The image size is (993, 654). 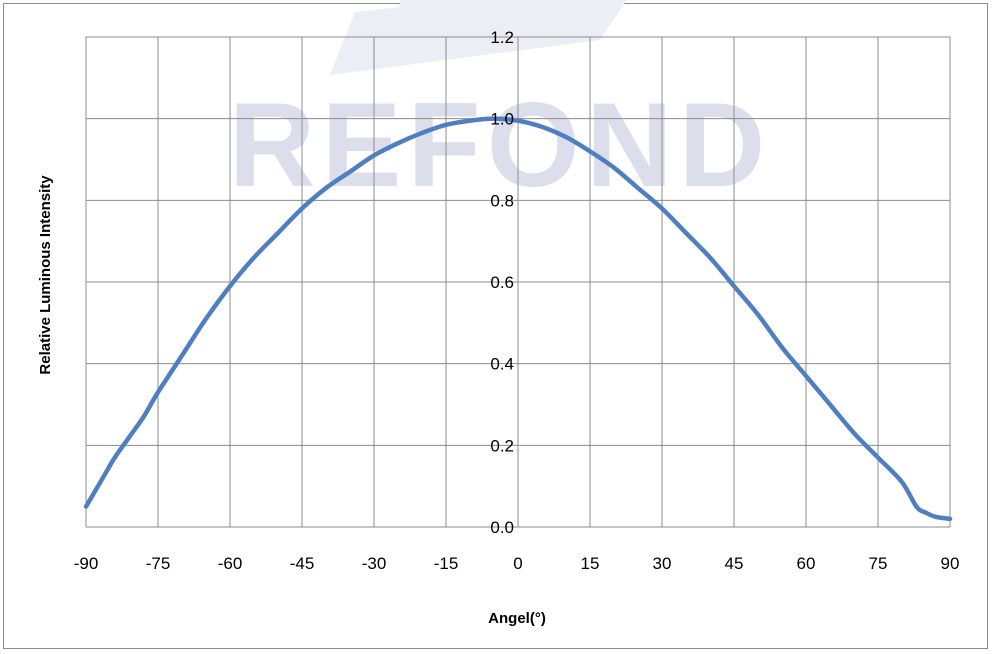 I want to click on watermark-text: REFOND, so click(x=500, y=145).